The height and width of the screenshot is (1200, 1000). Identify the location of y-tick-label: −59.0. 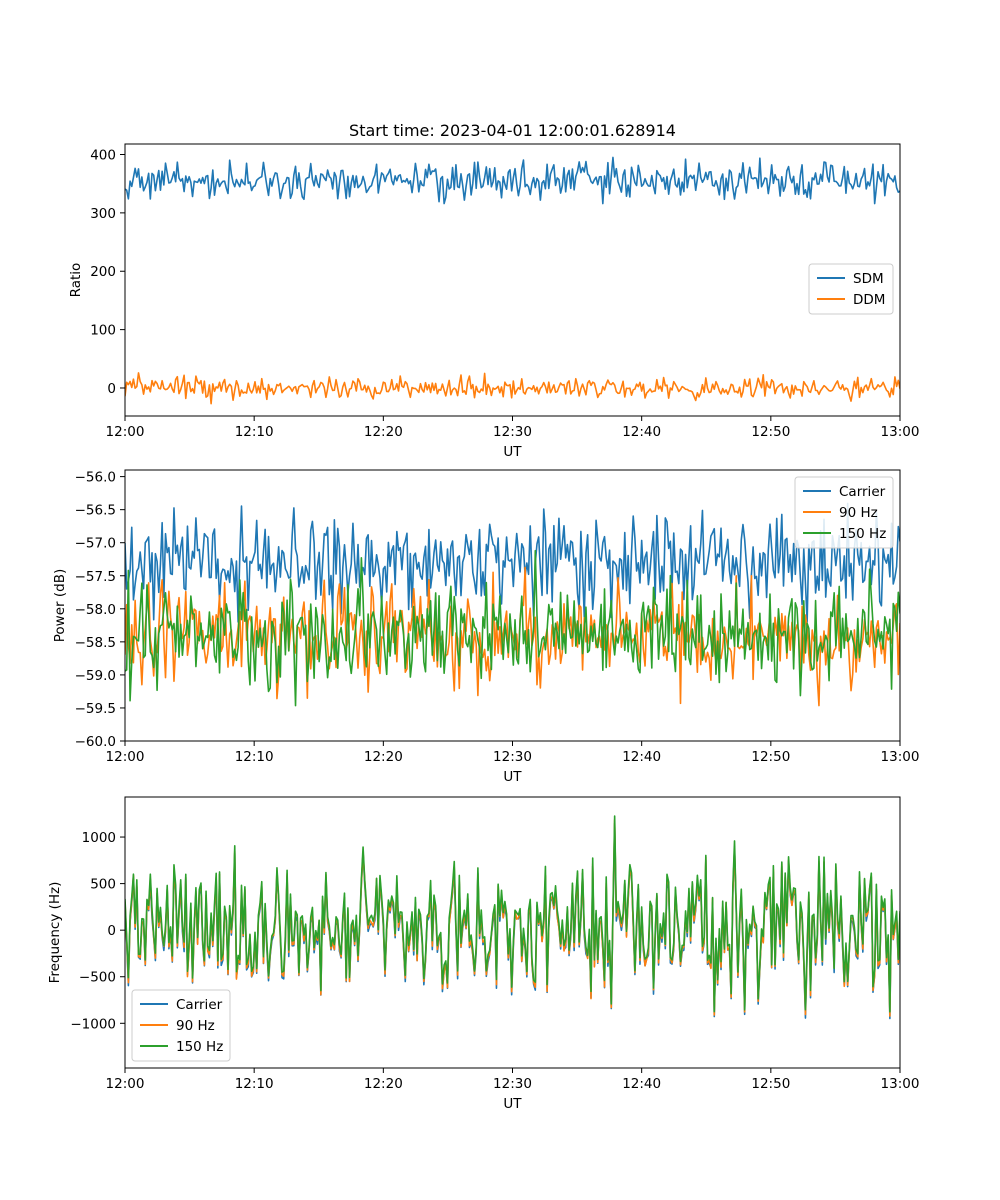
(95, 676).